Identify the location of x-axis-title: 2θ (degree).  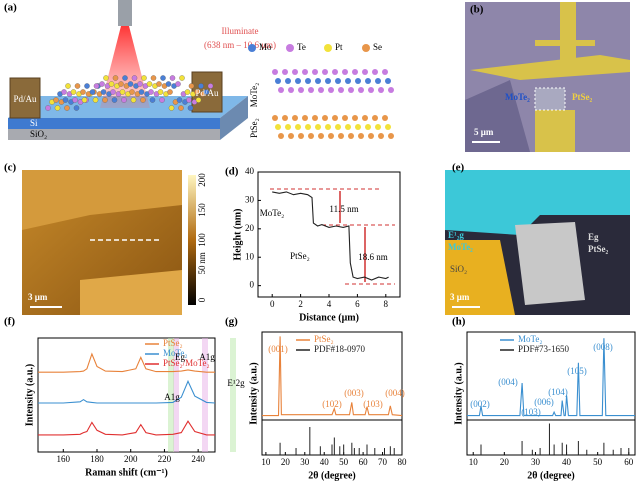
(332, 475).